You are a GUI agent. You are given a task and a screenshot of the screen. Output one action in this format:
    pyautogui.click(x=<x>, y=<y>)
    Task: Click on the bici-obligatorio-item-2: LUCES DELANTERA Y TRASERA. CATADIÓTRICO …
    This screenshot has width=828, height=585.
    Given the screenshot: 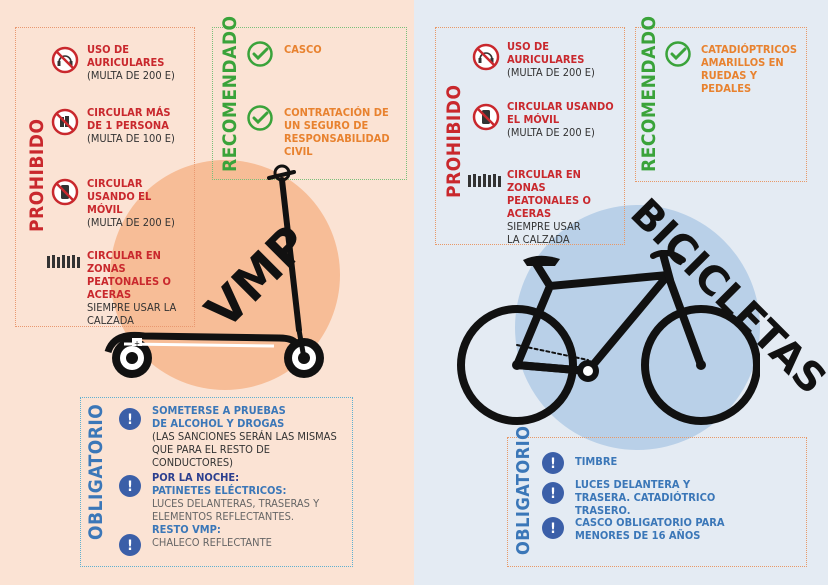 What is the action you would take?
    pyautogui.click(x=645, y=497)
    